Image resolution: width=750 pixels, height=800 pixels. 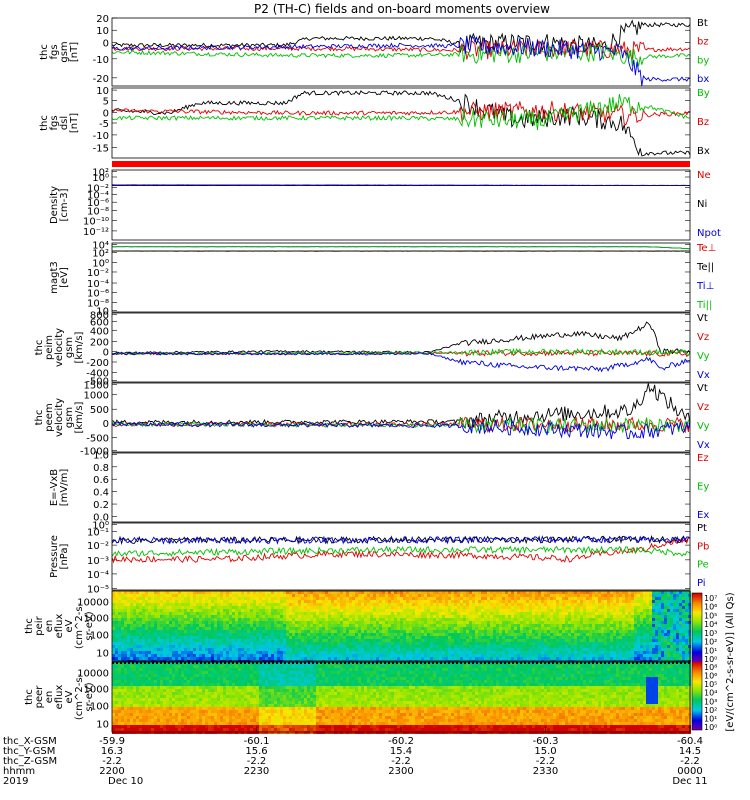 What do you see at coordinates (401, 248) in the screenshot?
I see `series-temperature-Ti||` at bounding box center [401, 248].